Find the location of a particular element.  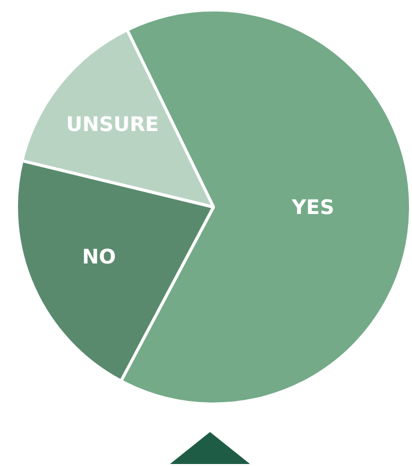

slice-label: UNSURE is located at coordinates (112, 124).